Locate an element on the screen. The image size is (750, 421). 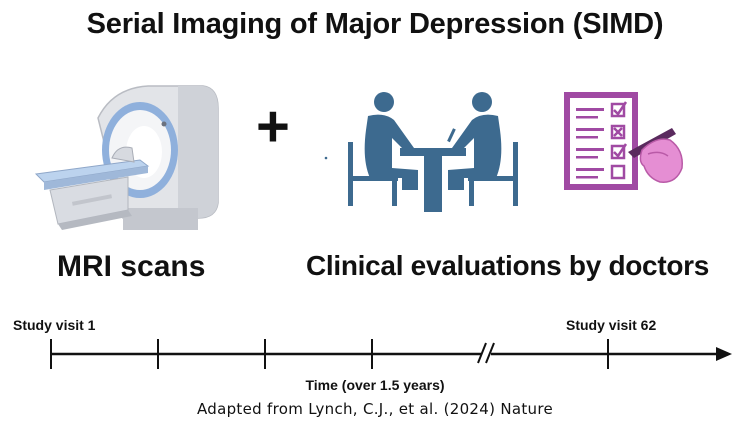
timeline-break-gap is located at coordinates (486, 354).